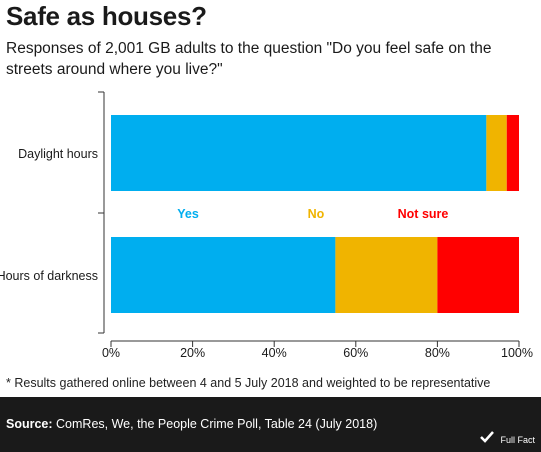 The image size is (541, 452). Describe the element at coordinates (386, 275) in the screenshot. I see `bar-no-hours-of-darkness` at that location.